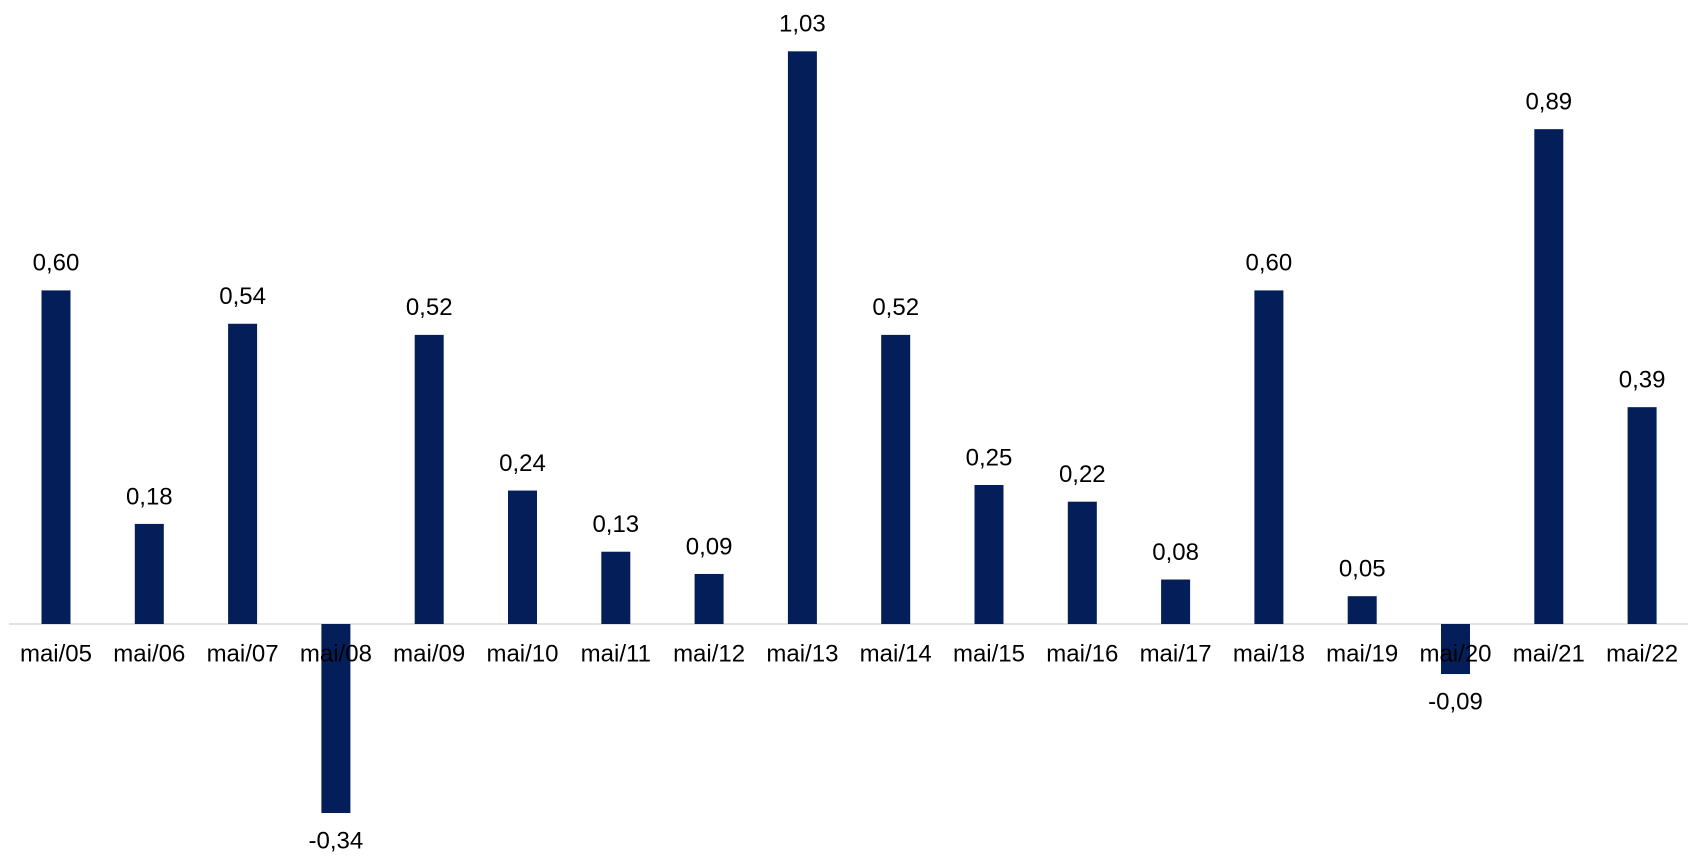  I want to click on x-tick-label: mai/19, so click(1362, 653).